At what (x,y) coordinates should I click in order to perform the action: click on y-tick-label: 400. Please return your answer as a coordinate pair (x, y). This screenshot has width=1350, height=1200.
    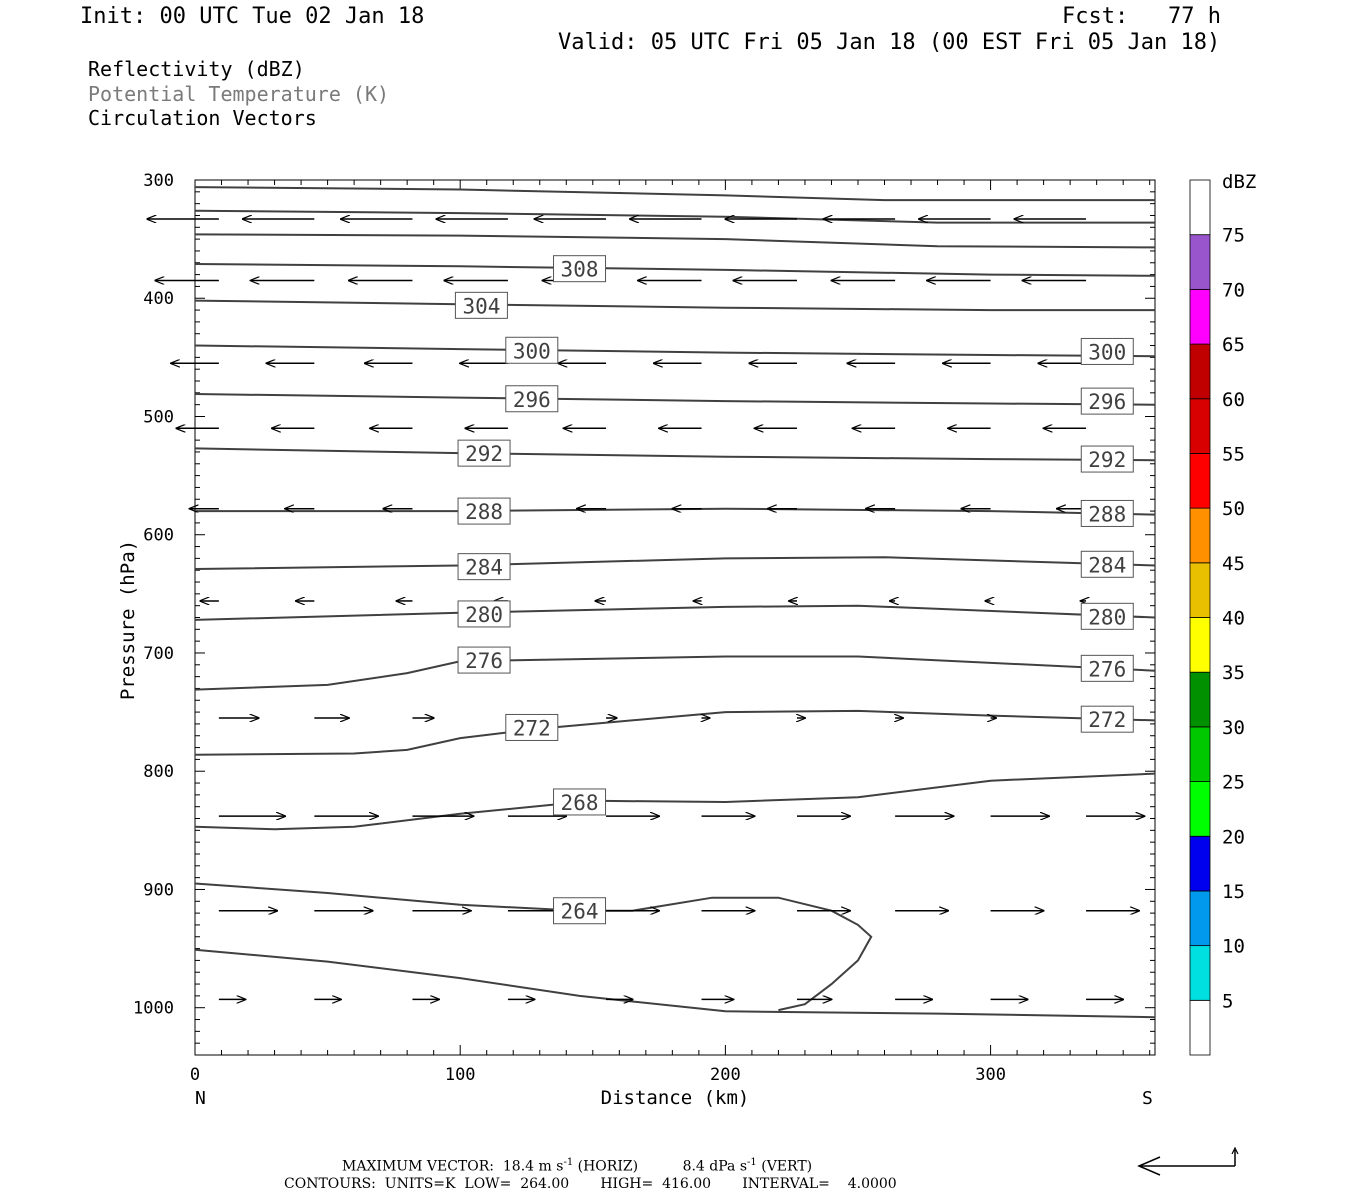
    Looking at the image, I should click on (158, 299).